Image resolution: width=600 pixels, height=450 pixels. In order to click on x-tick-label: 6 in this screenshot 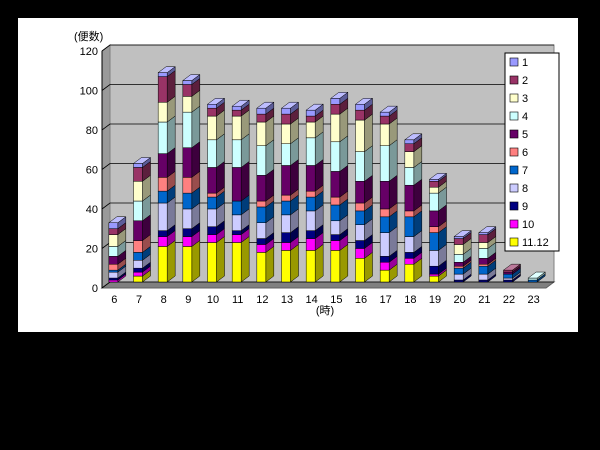, I will do `click(114, 300)`.